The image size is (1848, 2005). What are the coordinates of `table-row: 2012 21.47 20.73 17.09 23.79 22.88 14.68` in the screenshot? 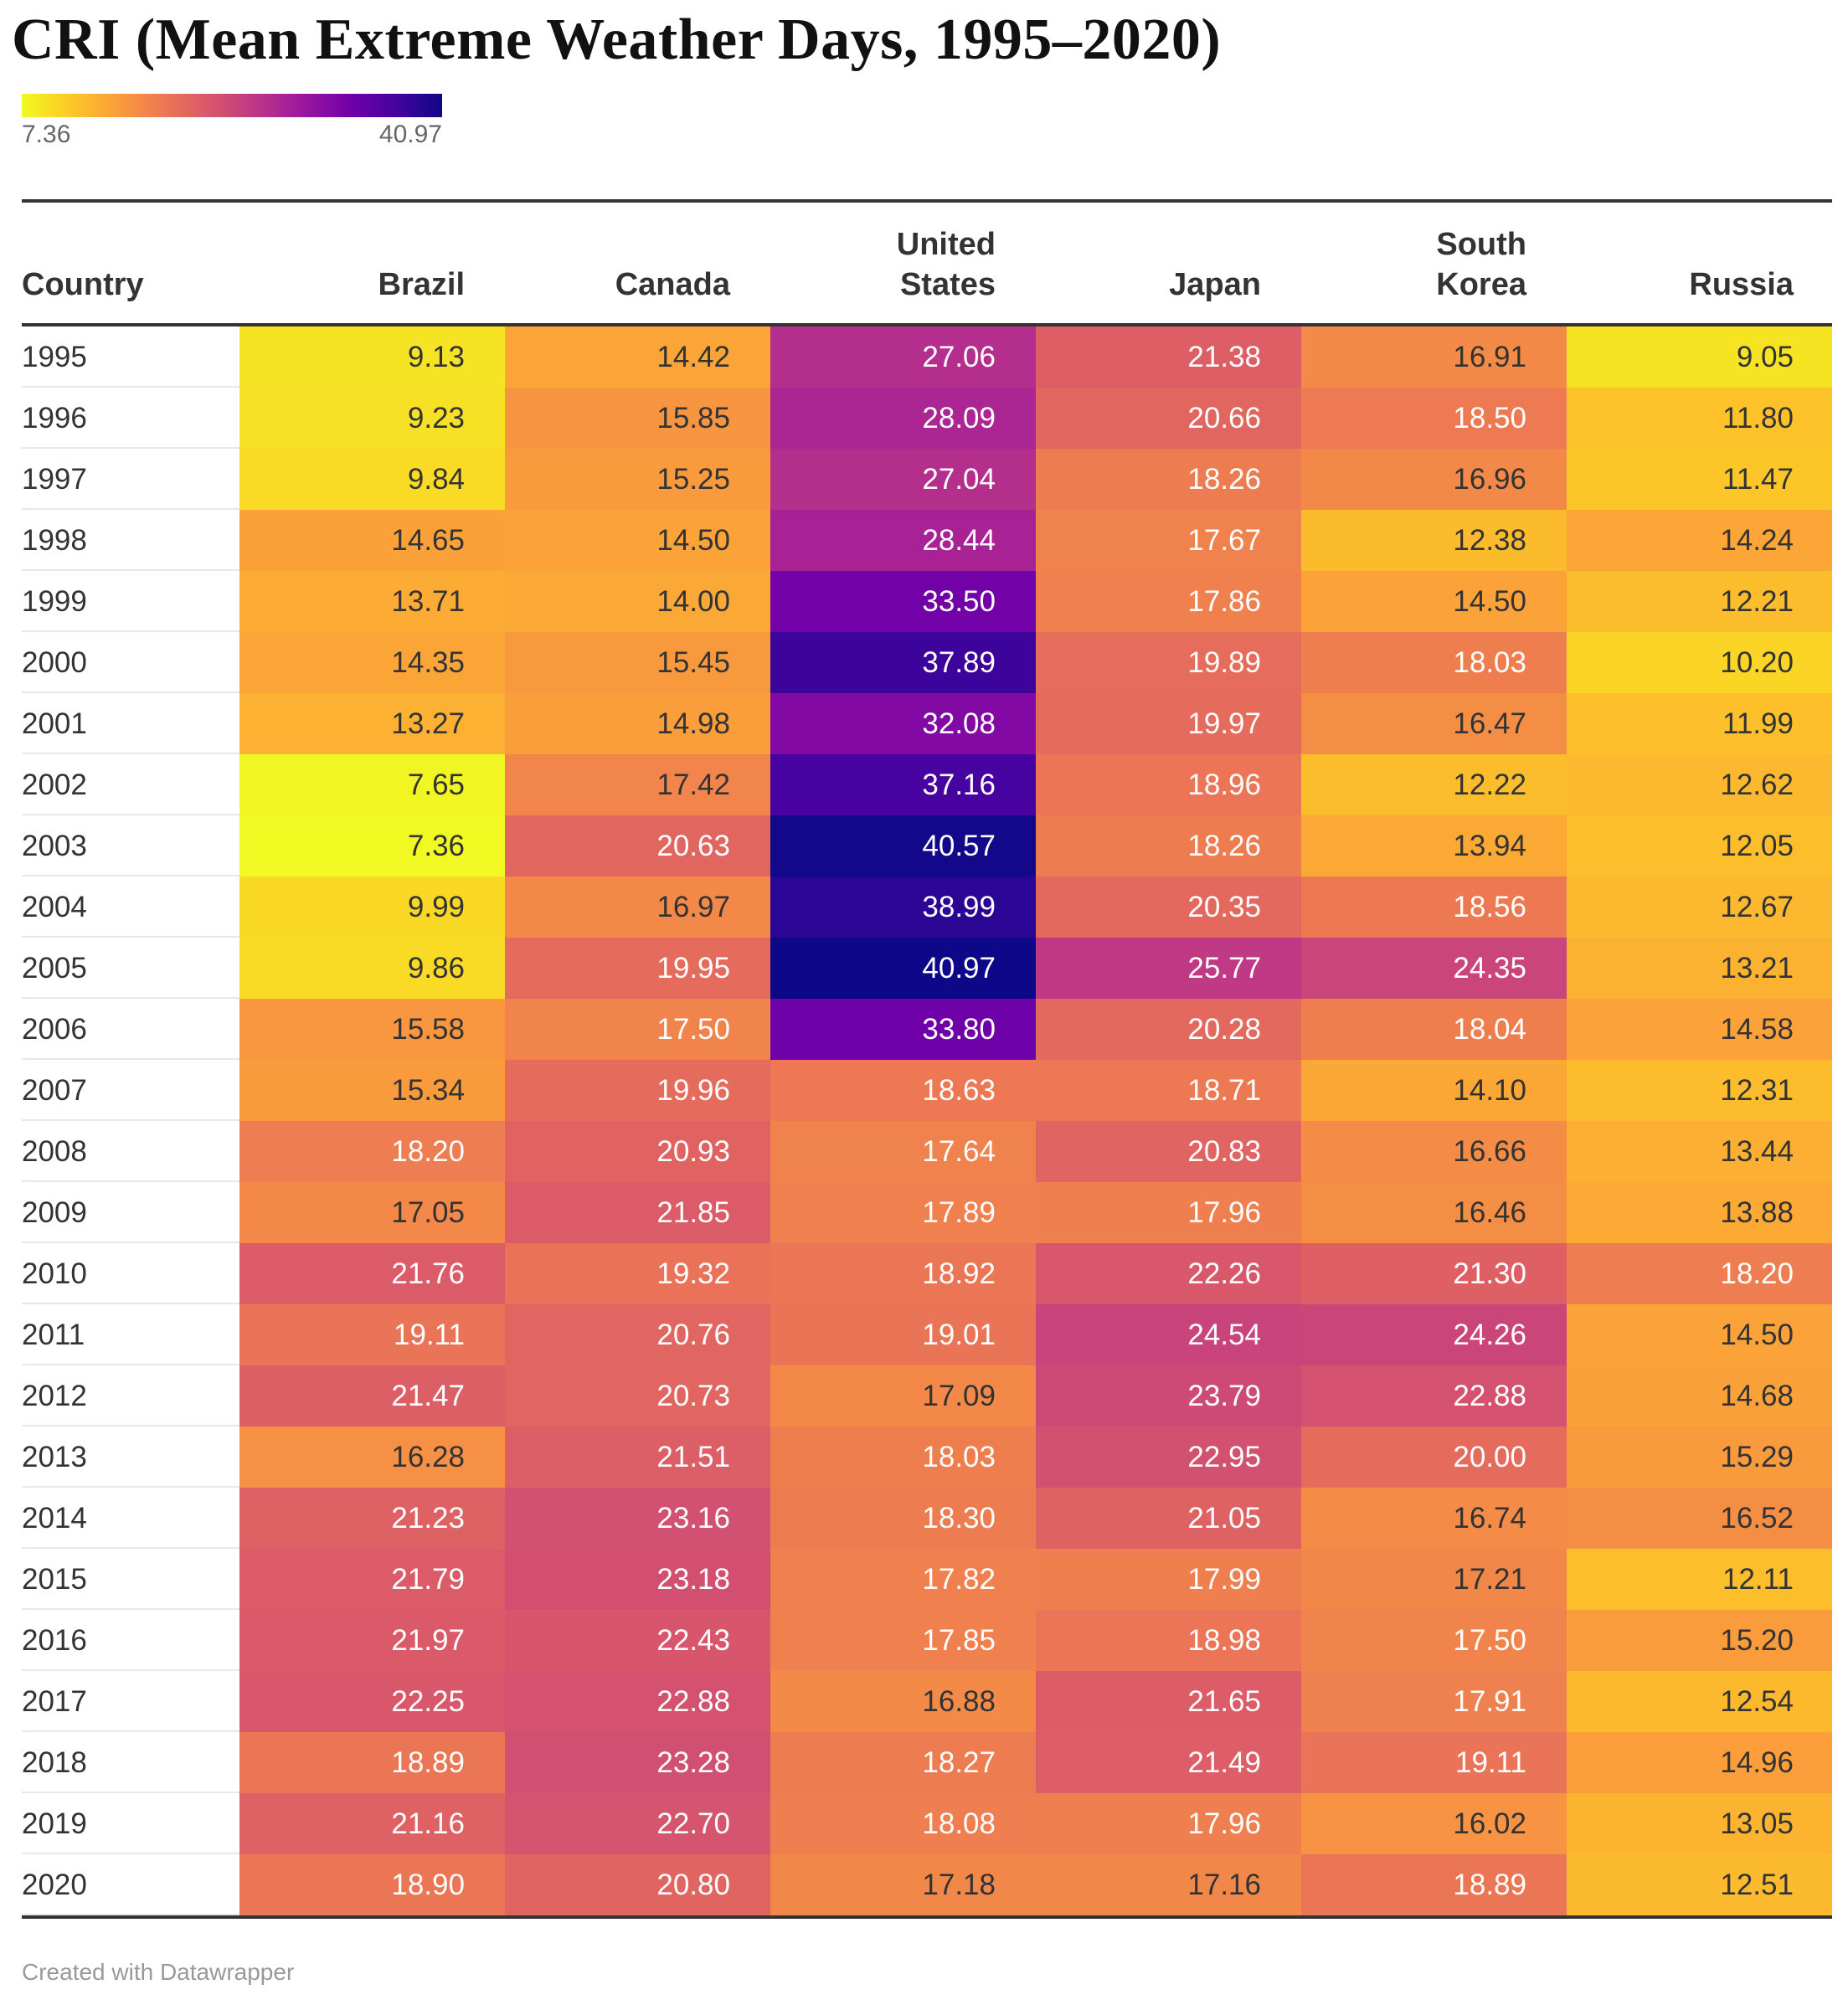 It's located at (927, 1396).